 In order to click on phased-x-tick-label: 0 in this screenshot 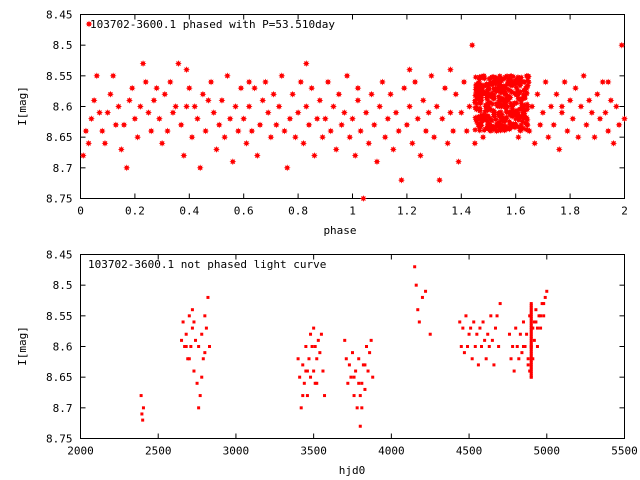, I will do `click(80, 211)`.